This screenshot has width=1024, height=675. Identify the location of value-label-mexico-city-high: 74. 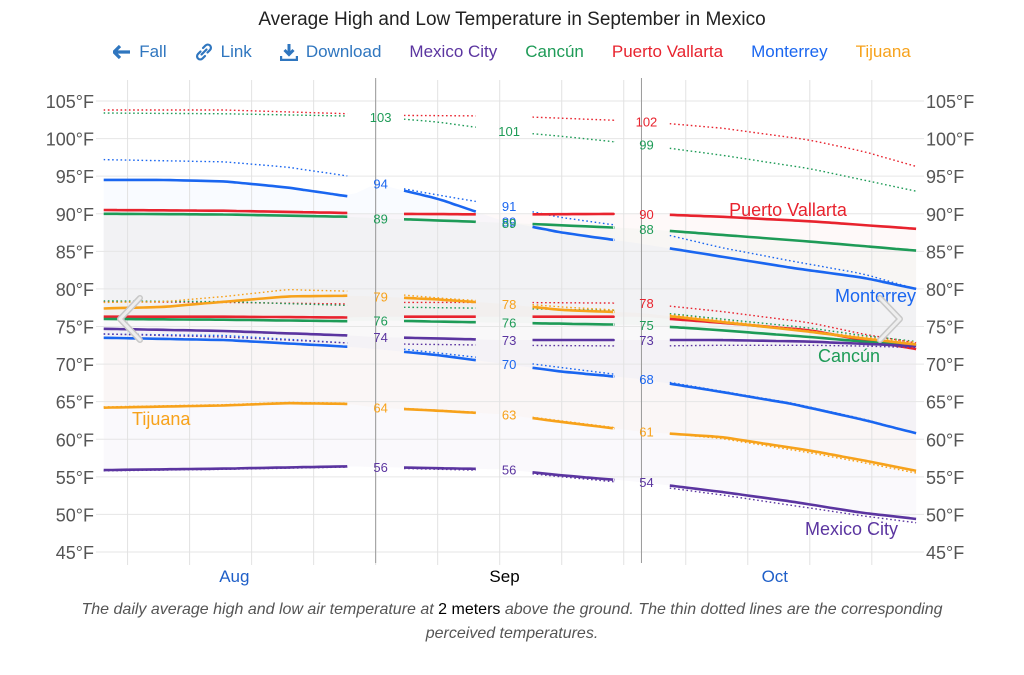
(380, 337).